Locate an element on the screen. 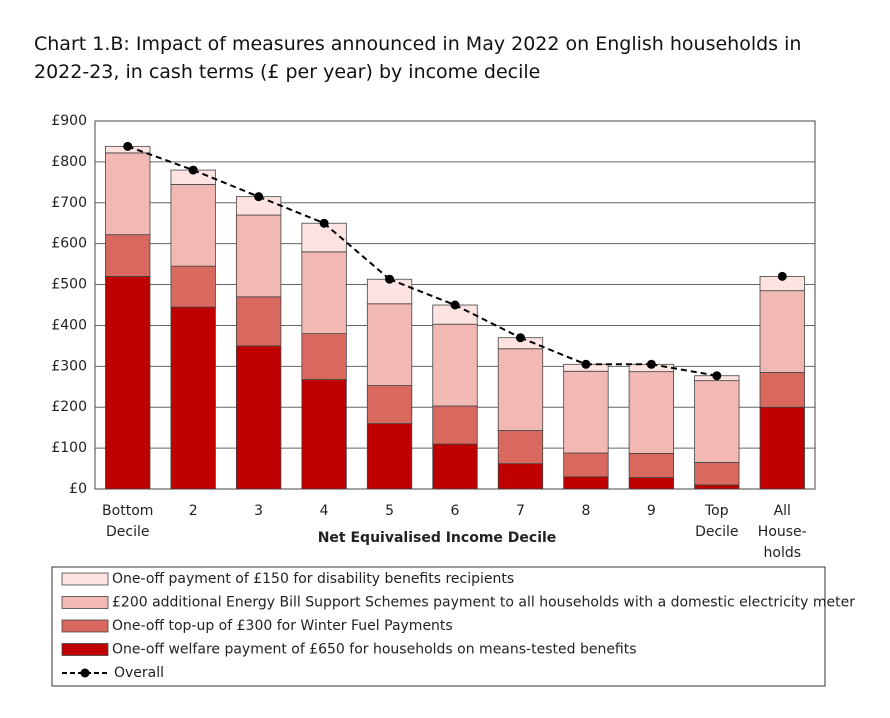  legend-marker is located at coordinates (85, 673).